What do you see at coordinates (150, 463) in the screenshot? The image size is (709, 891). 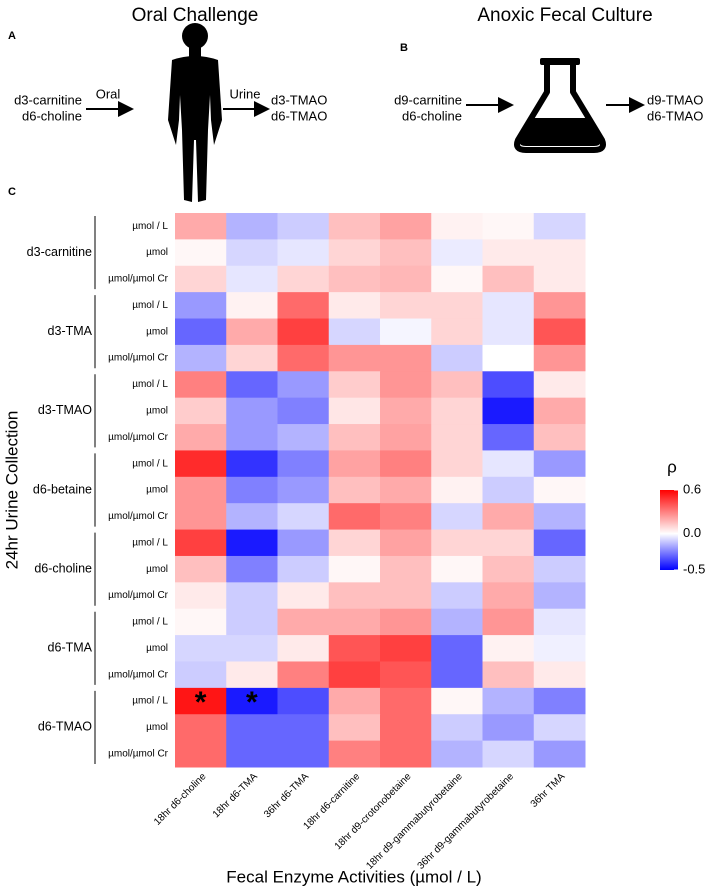 I see `row-label: µmol / L` at bounding box center [150, 463].